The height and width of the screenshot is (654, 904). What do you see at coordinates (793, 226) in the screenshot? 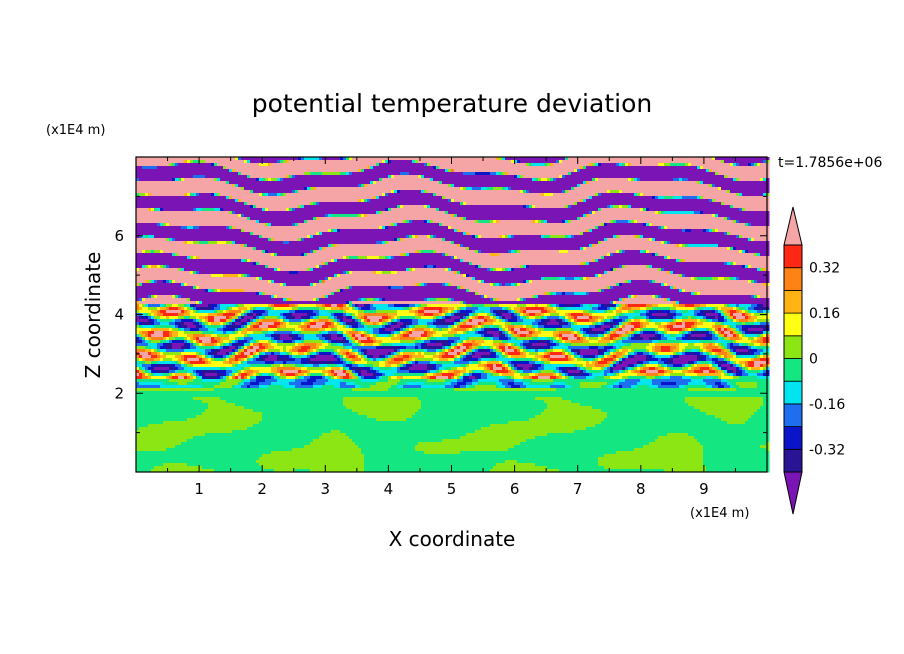
I see `colorbar-extend-top` at bounding box center [793, 226].